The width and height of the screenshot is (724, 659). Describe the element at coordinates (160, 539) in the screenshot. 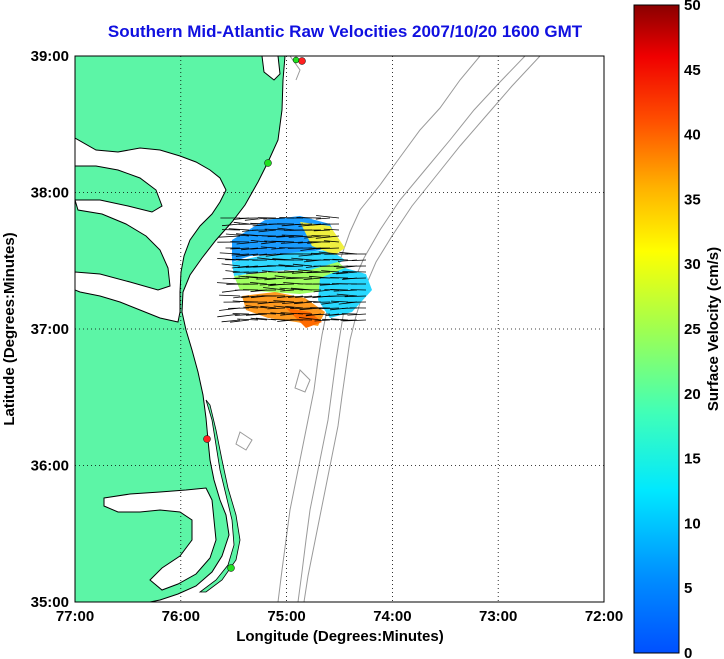

I see `pamlico-sound` at that location.